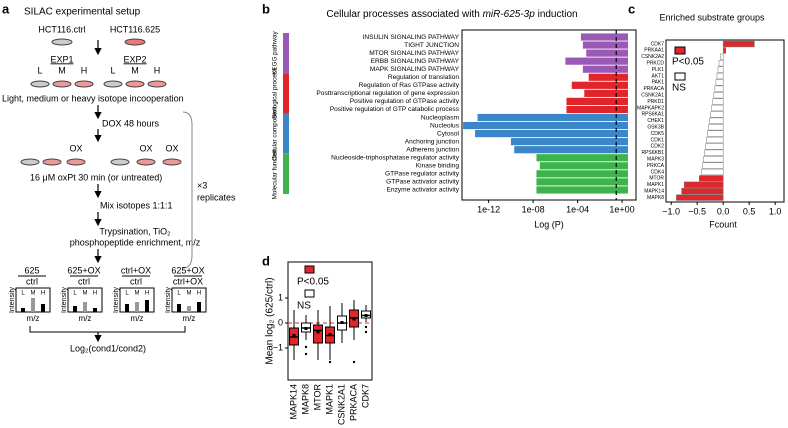 This screenshot has height=428, width=788. What do you see at coordinates (317, 397) in the screenshot?
I see `x-tick-label: MTOR` at bounding box center [317, 397].